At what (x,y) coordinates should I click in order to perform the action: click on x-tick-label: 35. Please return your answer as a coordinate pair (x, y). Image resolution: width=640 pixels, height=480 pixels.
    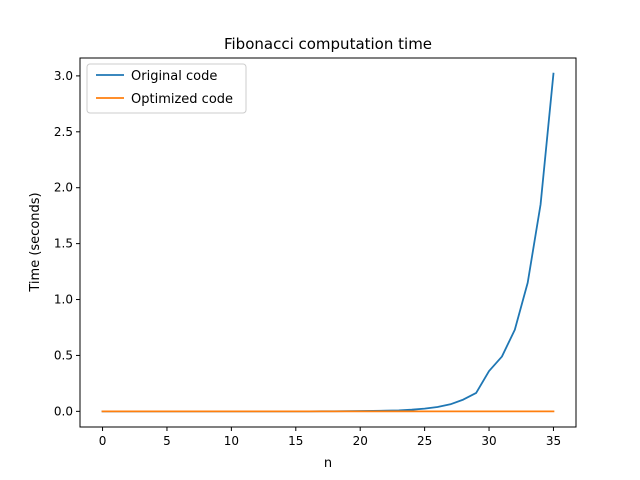
    Looking at the image, I should click on (553, 441).